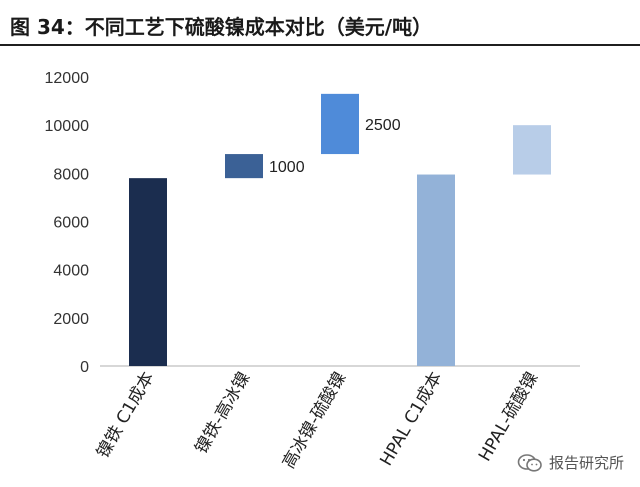  Describe the element at coordinates (221, 27) in the screenshot. I see `figure-title: 图 34：不同工艺下硫酸镍成本对比（美元/吨）` at that location.